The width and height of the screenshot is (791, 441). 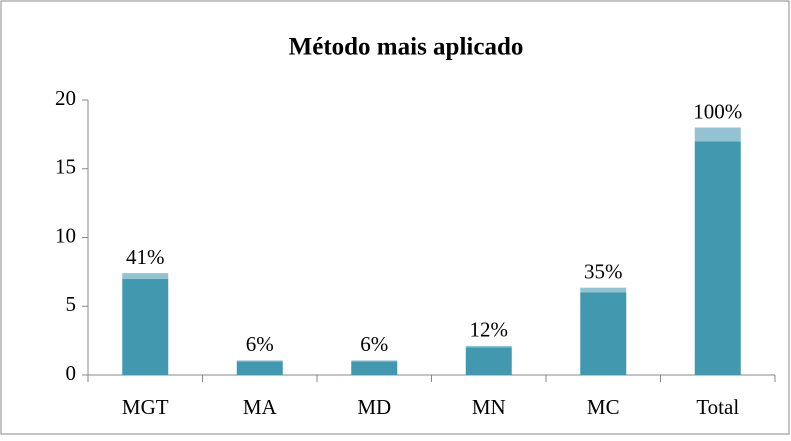 I want to click on data-label: 100%, so click(x=717, y=111).